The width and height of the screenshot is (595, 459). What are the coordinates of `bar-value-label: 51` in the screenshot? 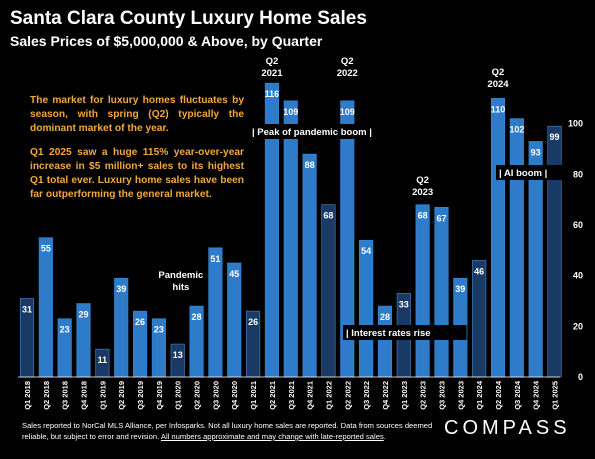 It's located at (215, 259).